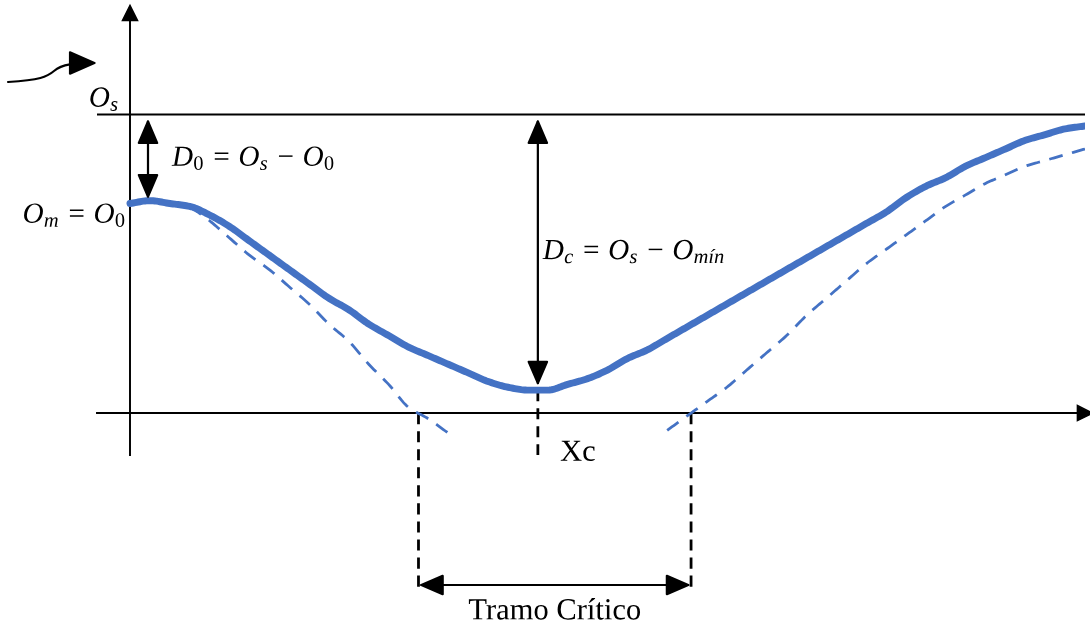  I want to click on annotation: D$_{0}$ = O$_{s}$ − O$_{0}$, so click(252, 158).